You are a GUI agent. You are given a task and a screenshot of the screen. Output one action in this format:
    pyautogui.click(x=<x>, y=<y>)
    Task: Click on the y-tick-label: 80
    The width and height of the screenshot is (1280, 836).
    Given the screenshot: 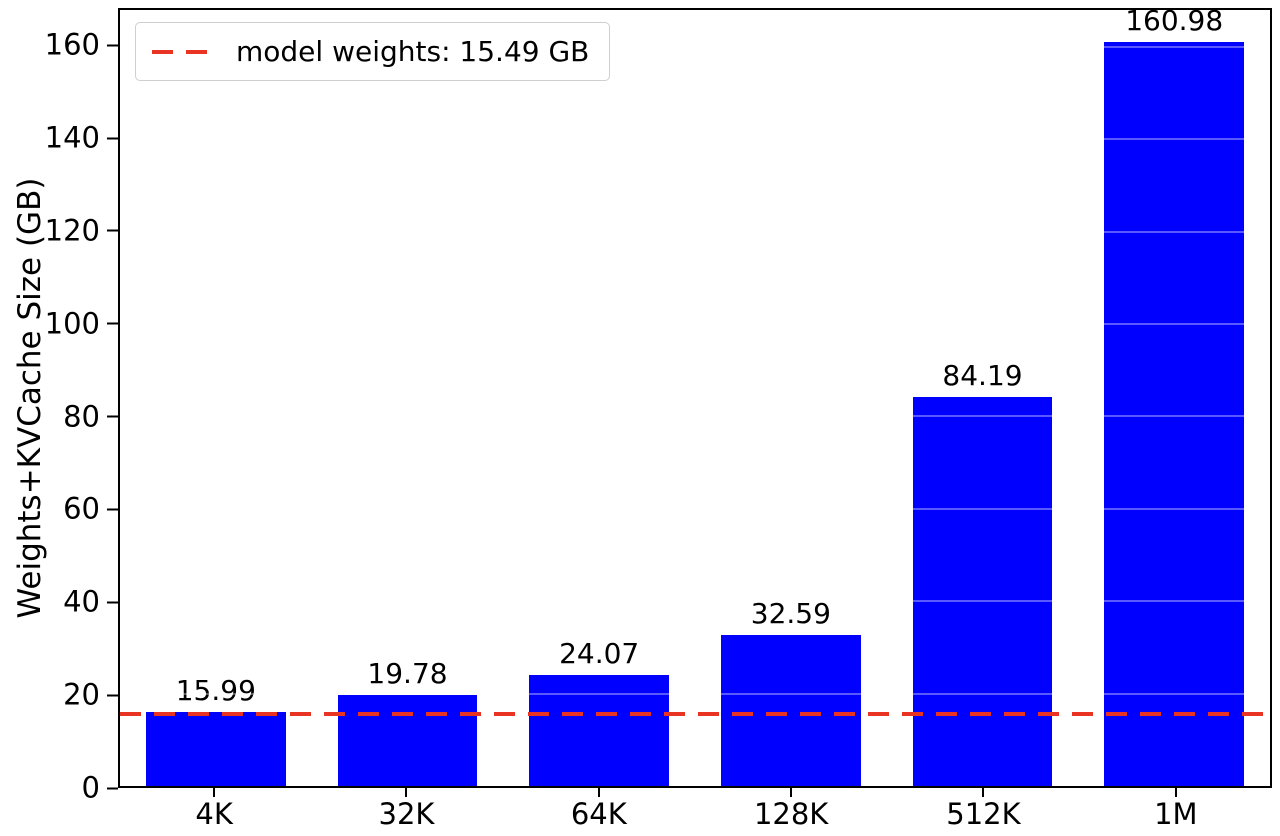 What is the action you would take?
    pyautogui.click(x=81, y=416)
    